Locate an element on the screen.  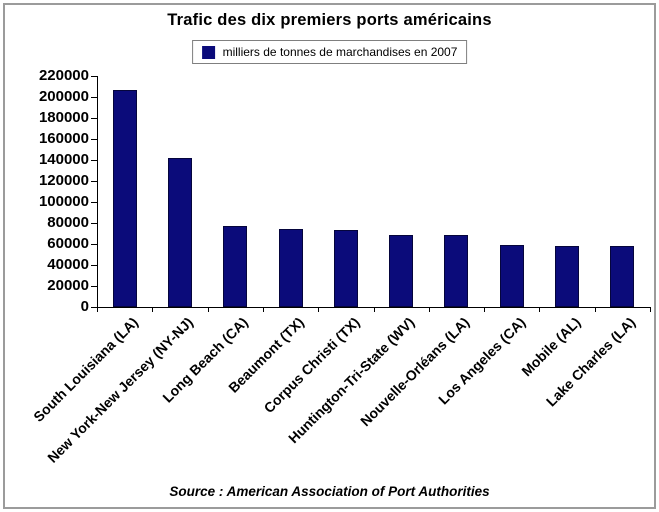
chart-title: Trafic des dix premiers ports américains is located at coordinates (329, 20).